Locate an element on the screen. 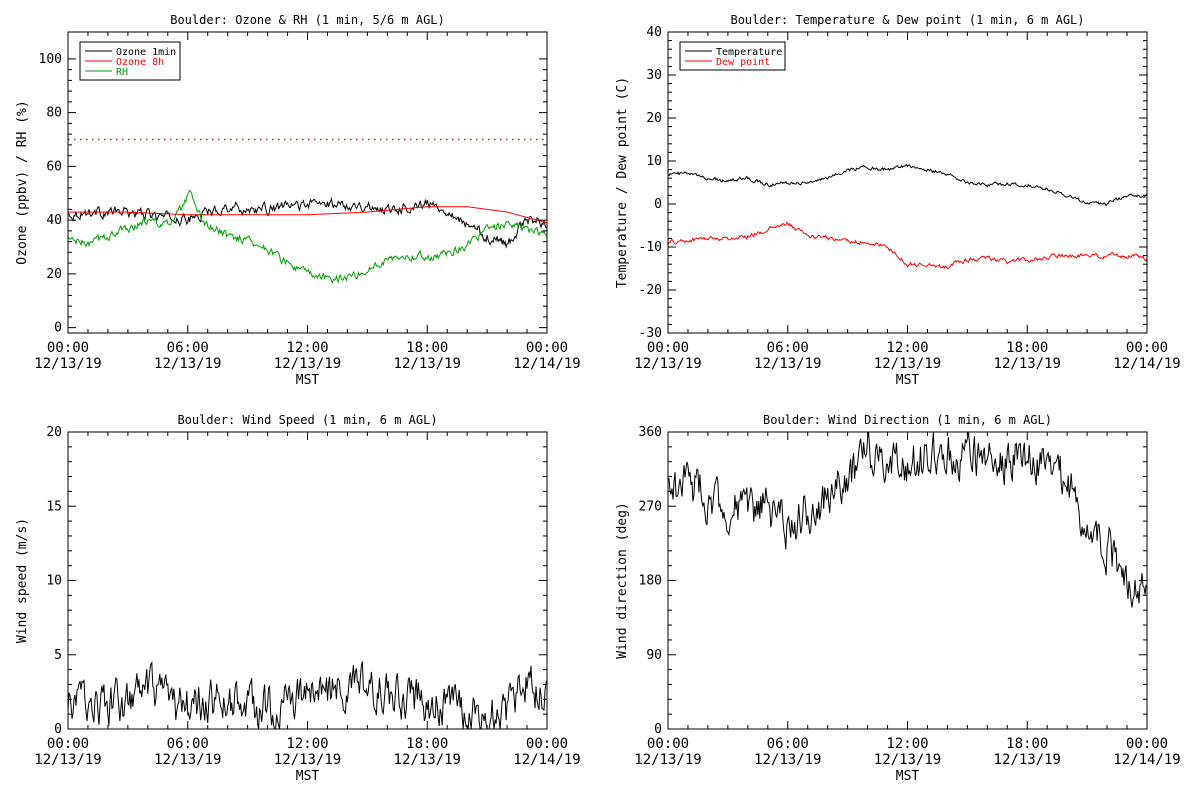  series-line-ozone-1min is located at coordinates (307, 222).